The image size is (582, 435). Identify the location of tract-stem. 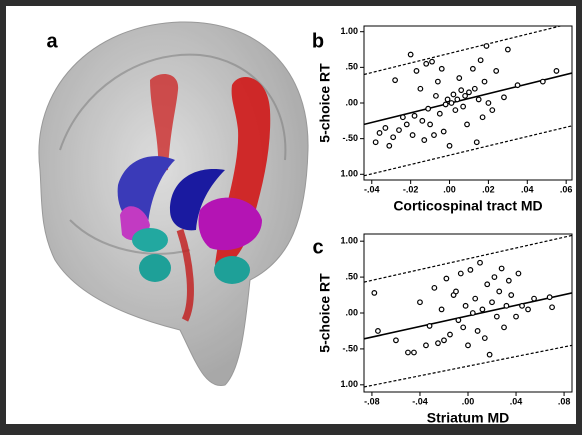
(185, 275).